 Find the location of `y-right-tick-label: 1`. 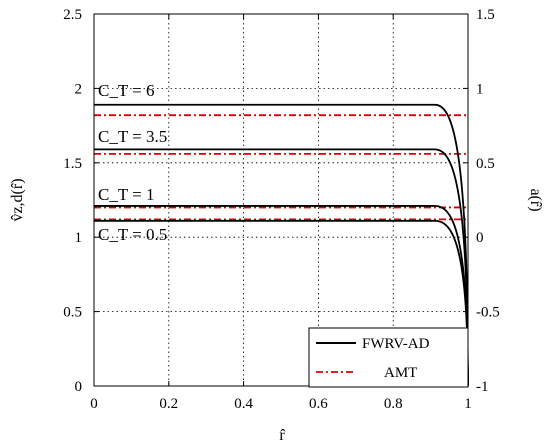

y-right-tick-label: 1 is located at coordinates (480, 89).